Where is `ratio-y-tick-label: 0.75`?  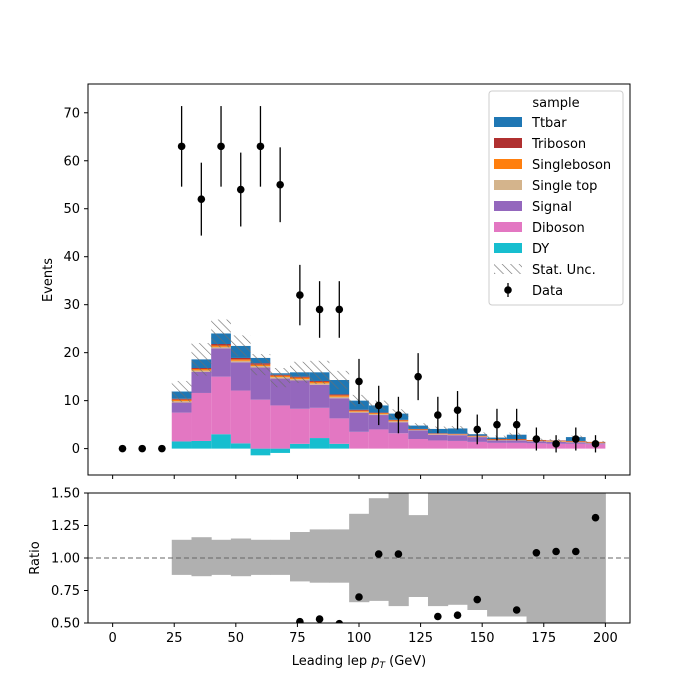
ratio-y-tick-label: 0.75 is located at coordinates (65, 591).